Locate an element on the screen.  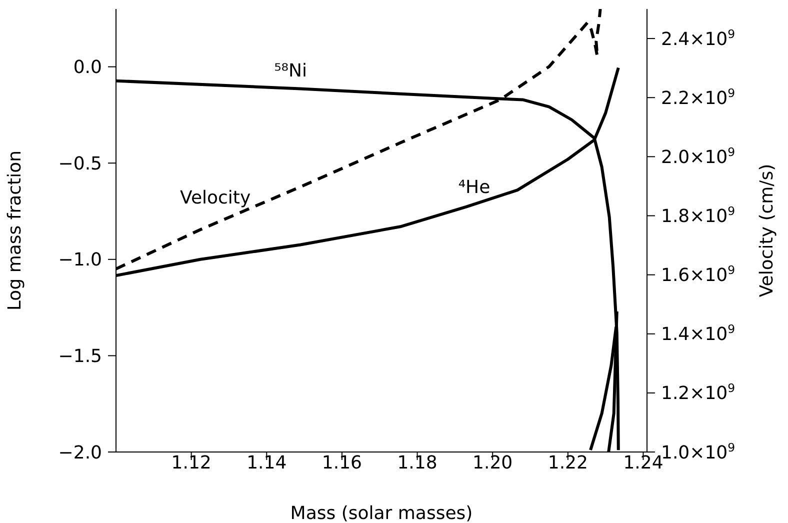
x-tick-label: 1.22 is located at coordinates (568, 463).